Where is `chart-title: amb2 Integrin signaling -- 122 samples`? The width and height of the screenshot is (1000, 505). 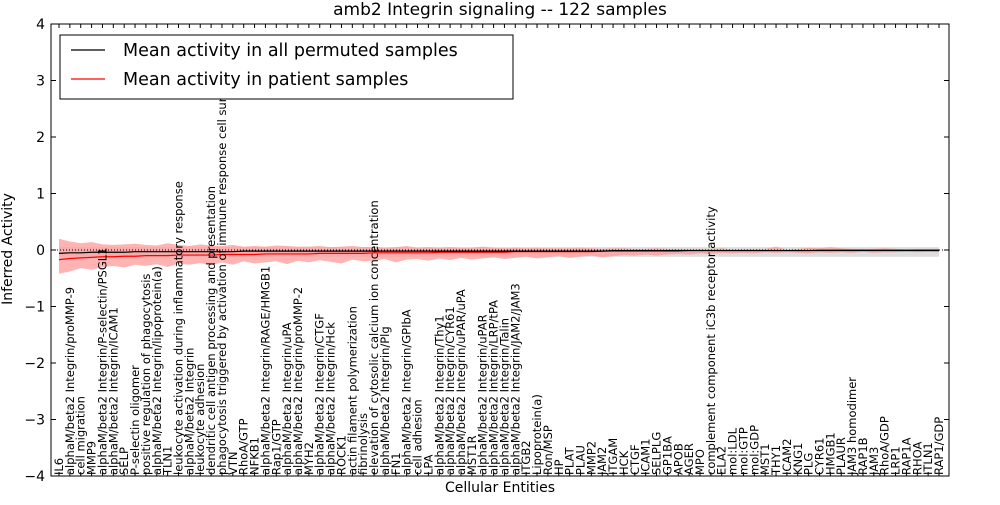
chart-title: amb2 Integrin signaling -- 122 samples is located at coordinates (500, 10).